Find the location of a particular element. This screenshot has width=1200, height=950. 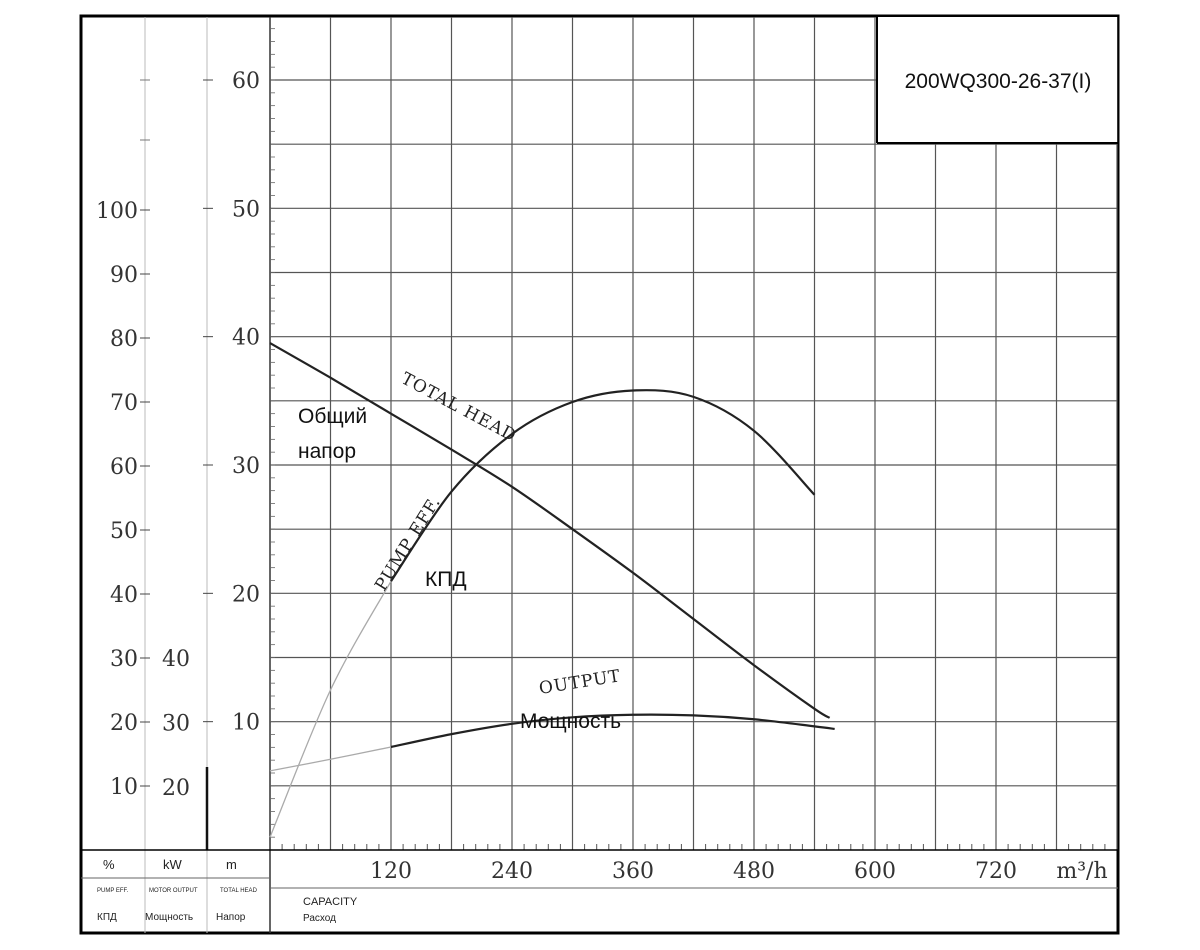

efficiency-tick-label: 50 is located at coordinates (124, 531).